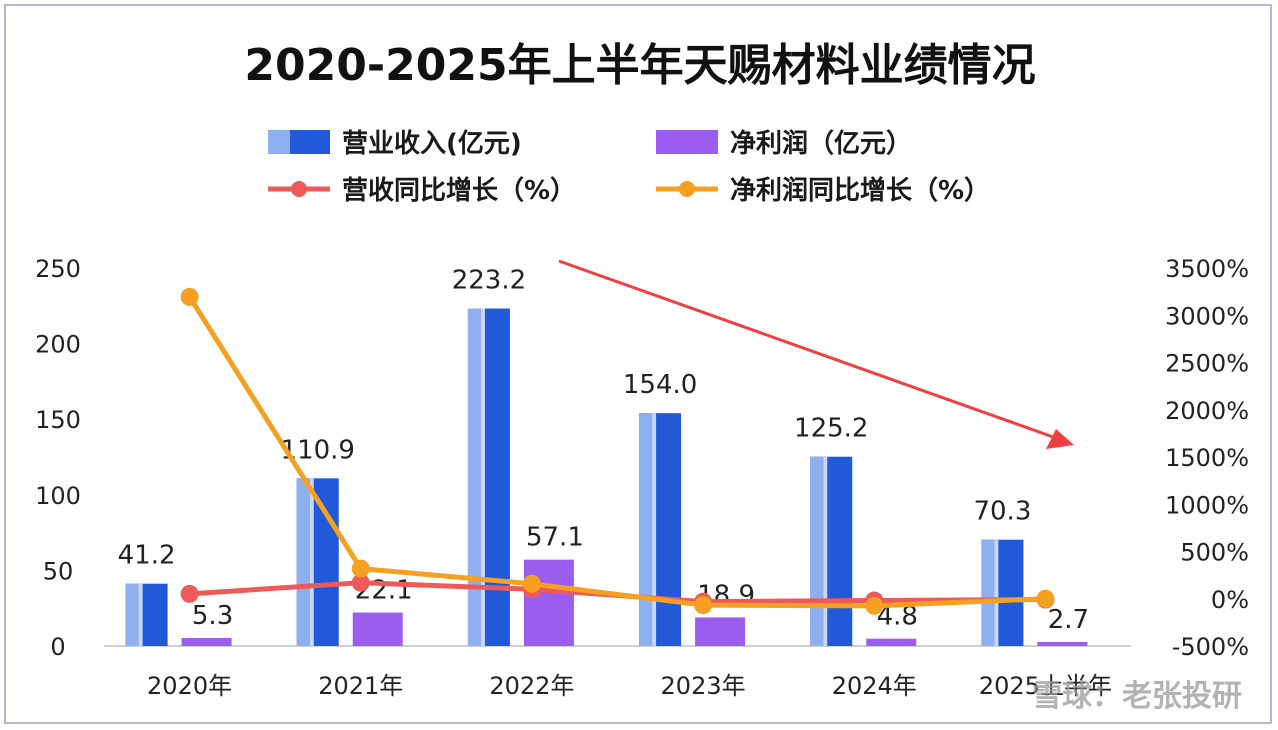 The width and height of the screenshot is (1278, 730). I want to click on y-right-tick-label: 0%, so click(1230, 600).